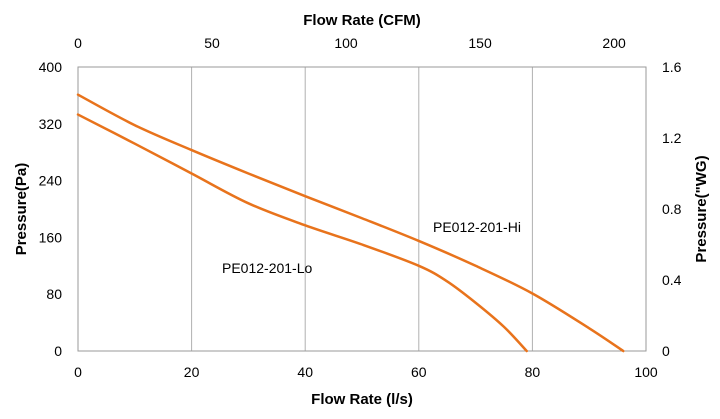  I want to click on x-top-tick-label: 150, so click(480, 43).